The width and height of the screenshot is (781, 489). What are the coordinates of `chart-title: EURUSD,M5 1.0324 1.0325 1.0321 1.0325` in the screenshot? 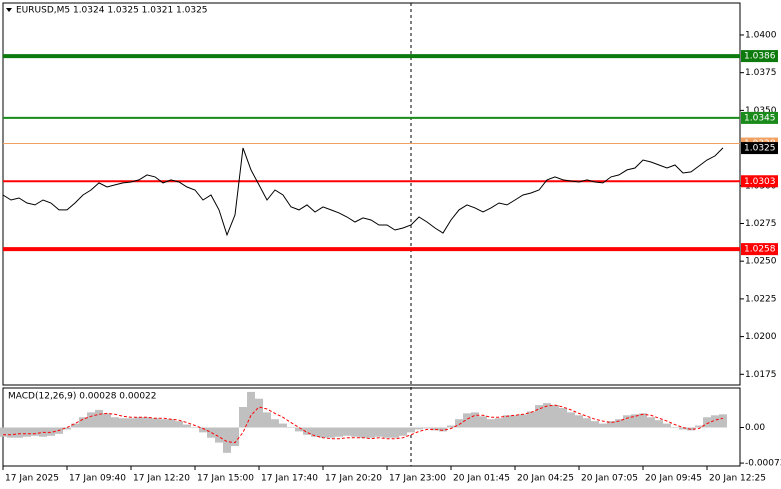 It's located at (112, 11).